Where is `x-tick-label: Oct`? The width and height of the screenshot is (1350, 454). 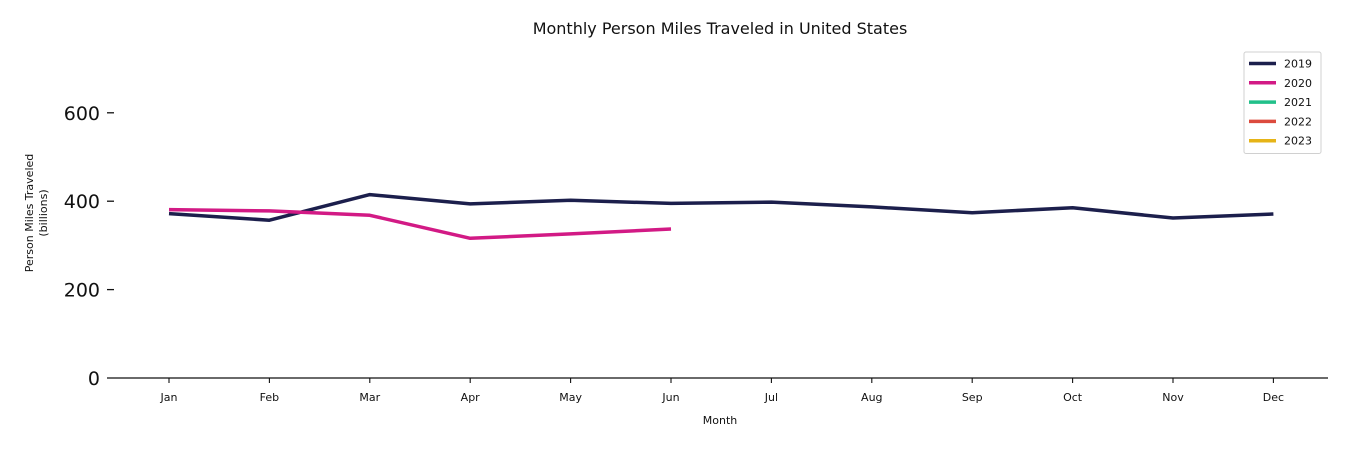
x-tick-label: Oct is located at coordinates (1073, 397).